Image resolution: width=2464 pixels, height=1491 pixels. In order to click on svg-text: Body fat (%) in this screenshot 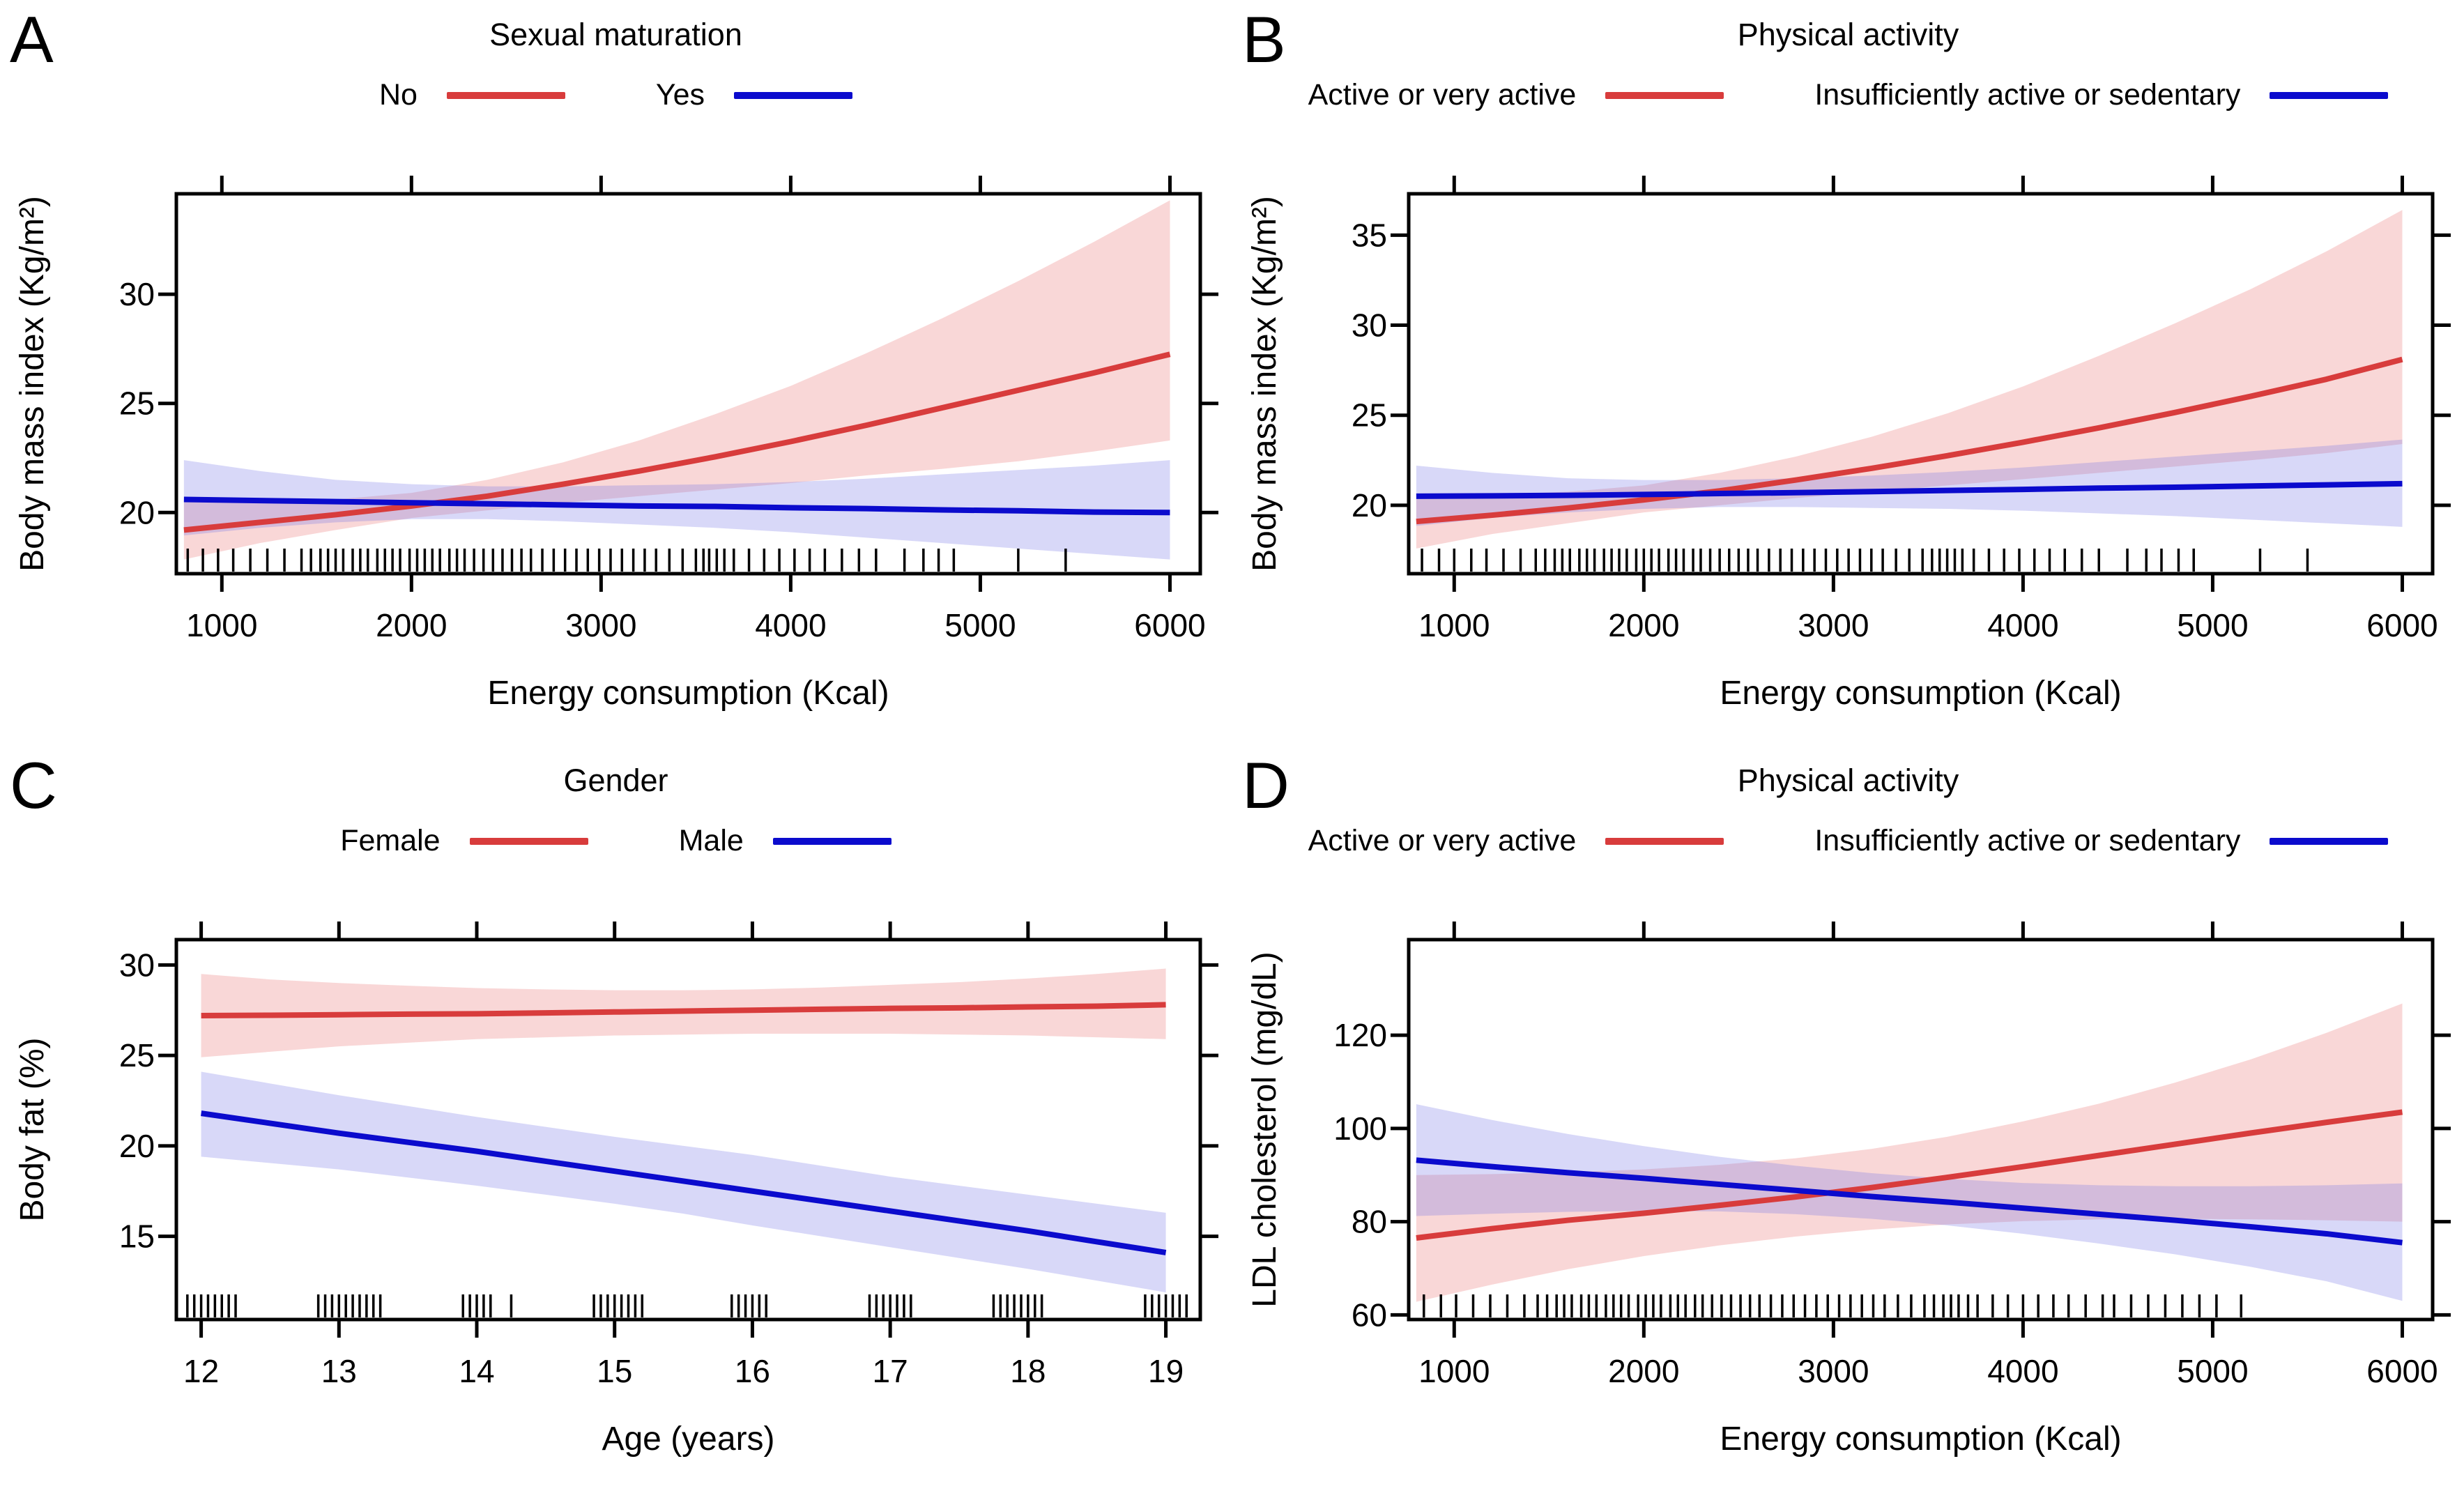, I will do `click(32, 1129)`.